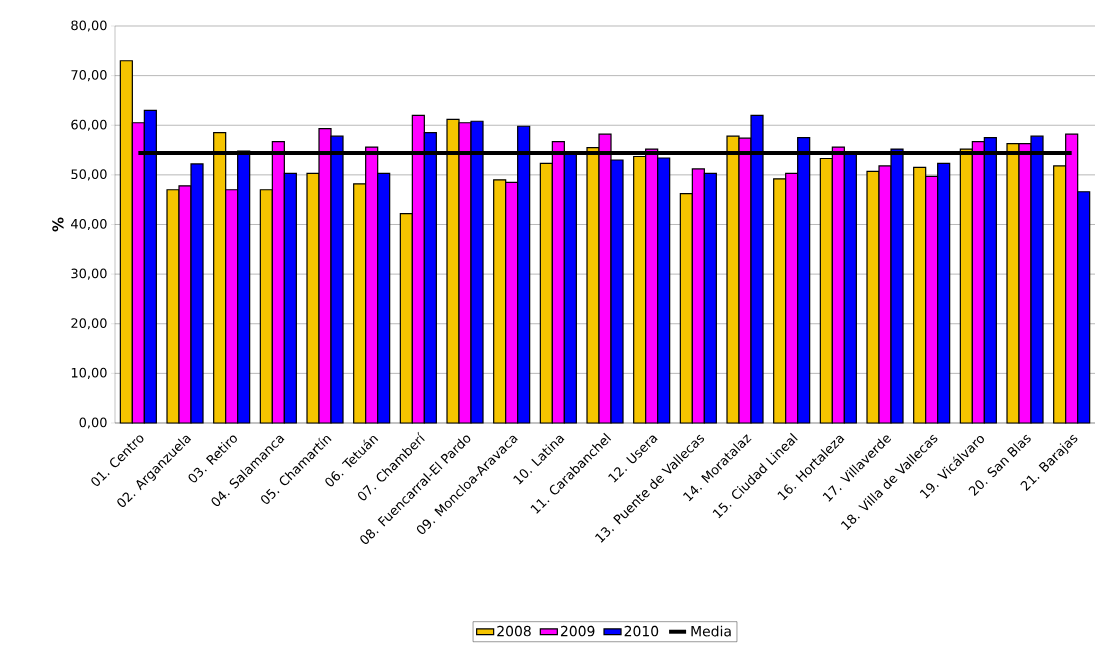  I want to click on y-tick-label: 40,00, so click(89, 224).